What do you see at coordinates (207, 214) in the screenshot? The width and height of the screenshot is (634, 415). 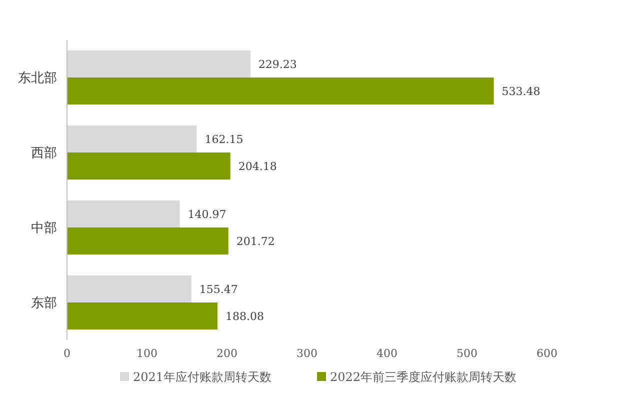 I see `data-label: 140.97` at bounding box center [207, 214].